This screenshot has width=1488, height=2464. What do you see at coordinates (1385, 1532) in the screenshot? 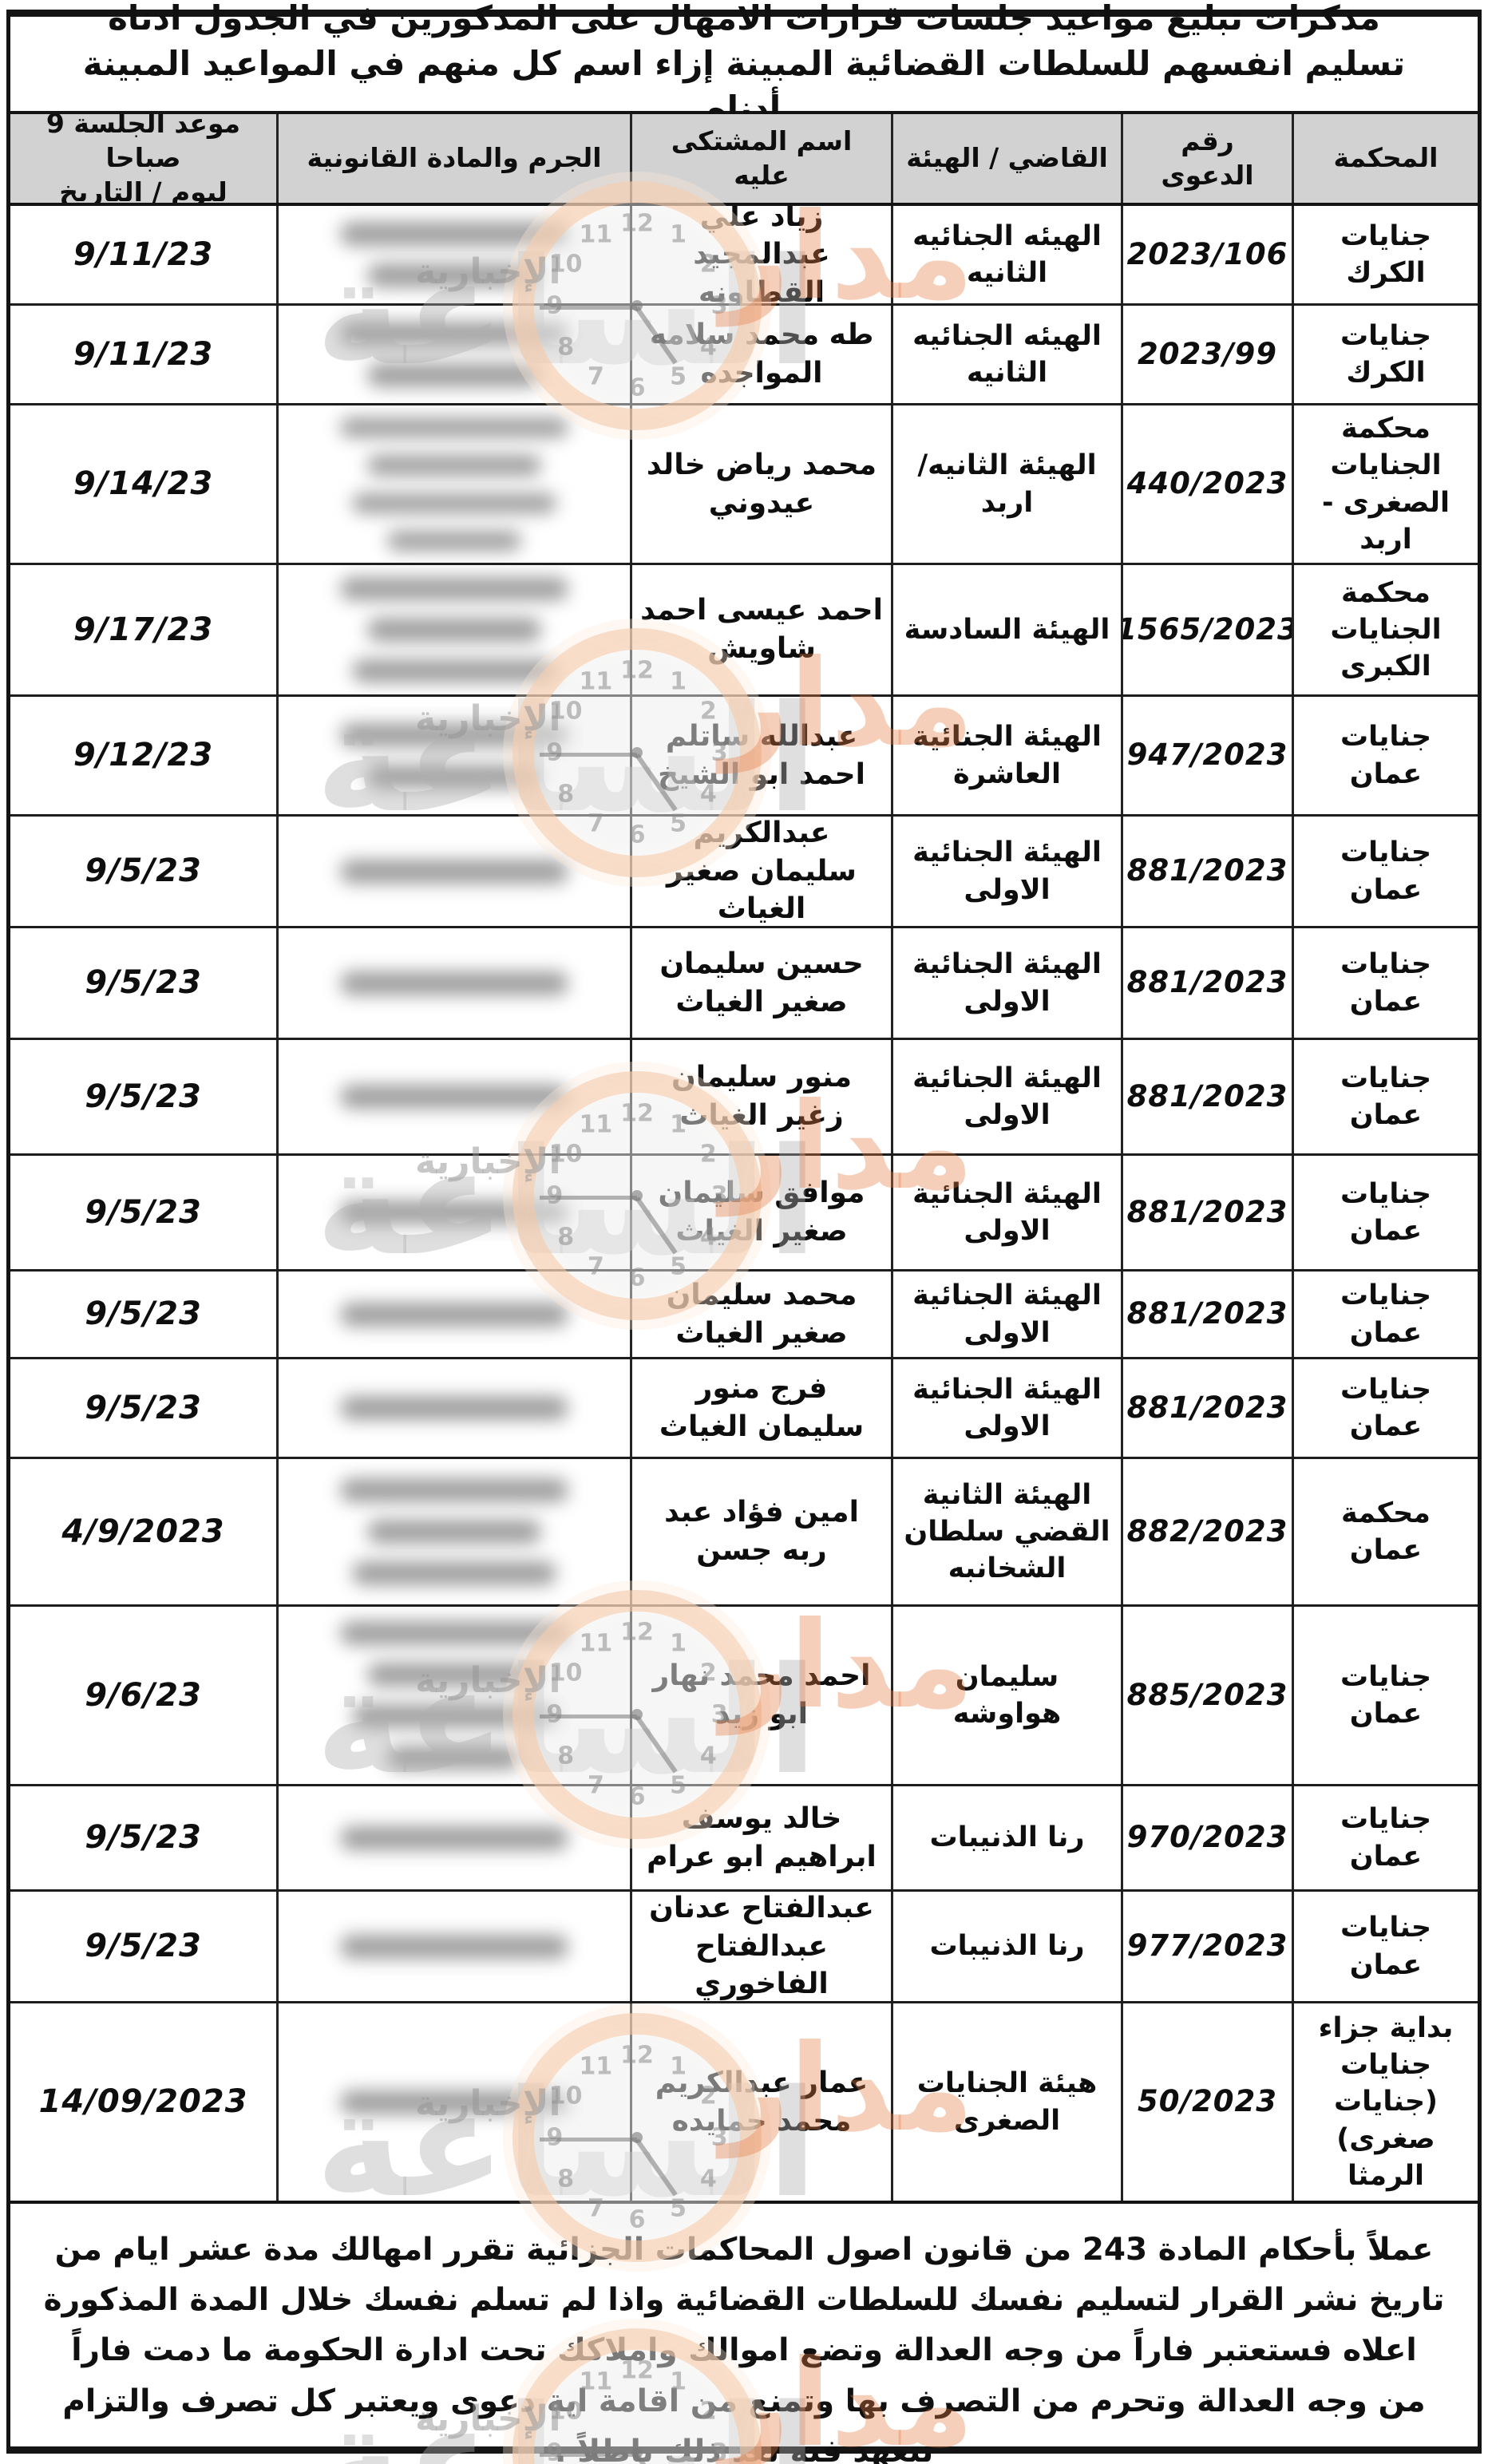
I see `court-cell: محكمة عمان` at bounding box center [1385, 1532].